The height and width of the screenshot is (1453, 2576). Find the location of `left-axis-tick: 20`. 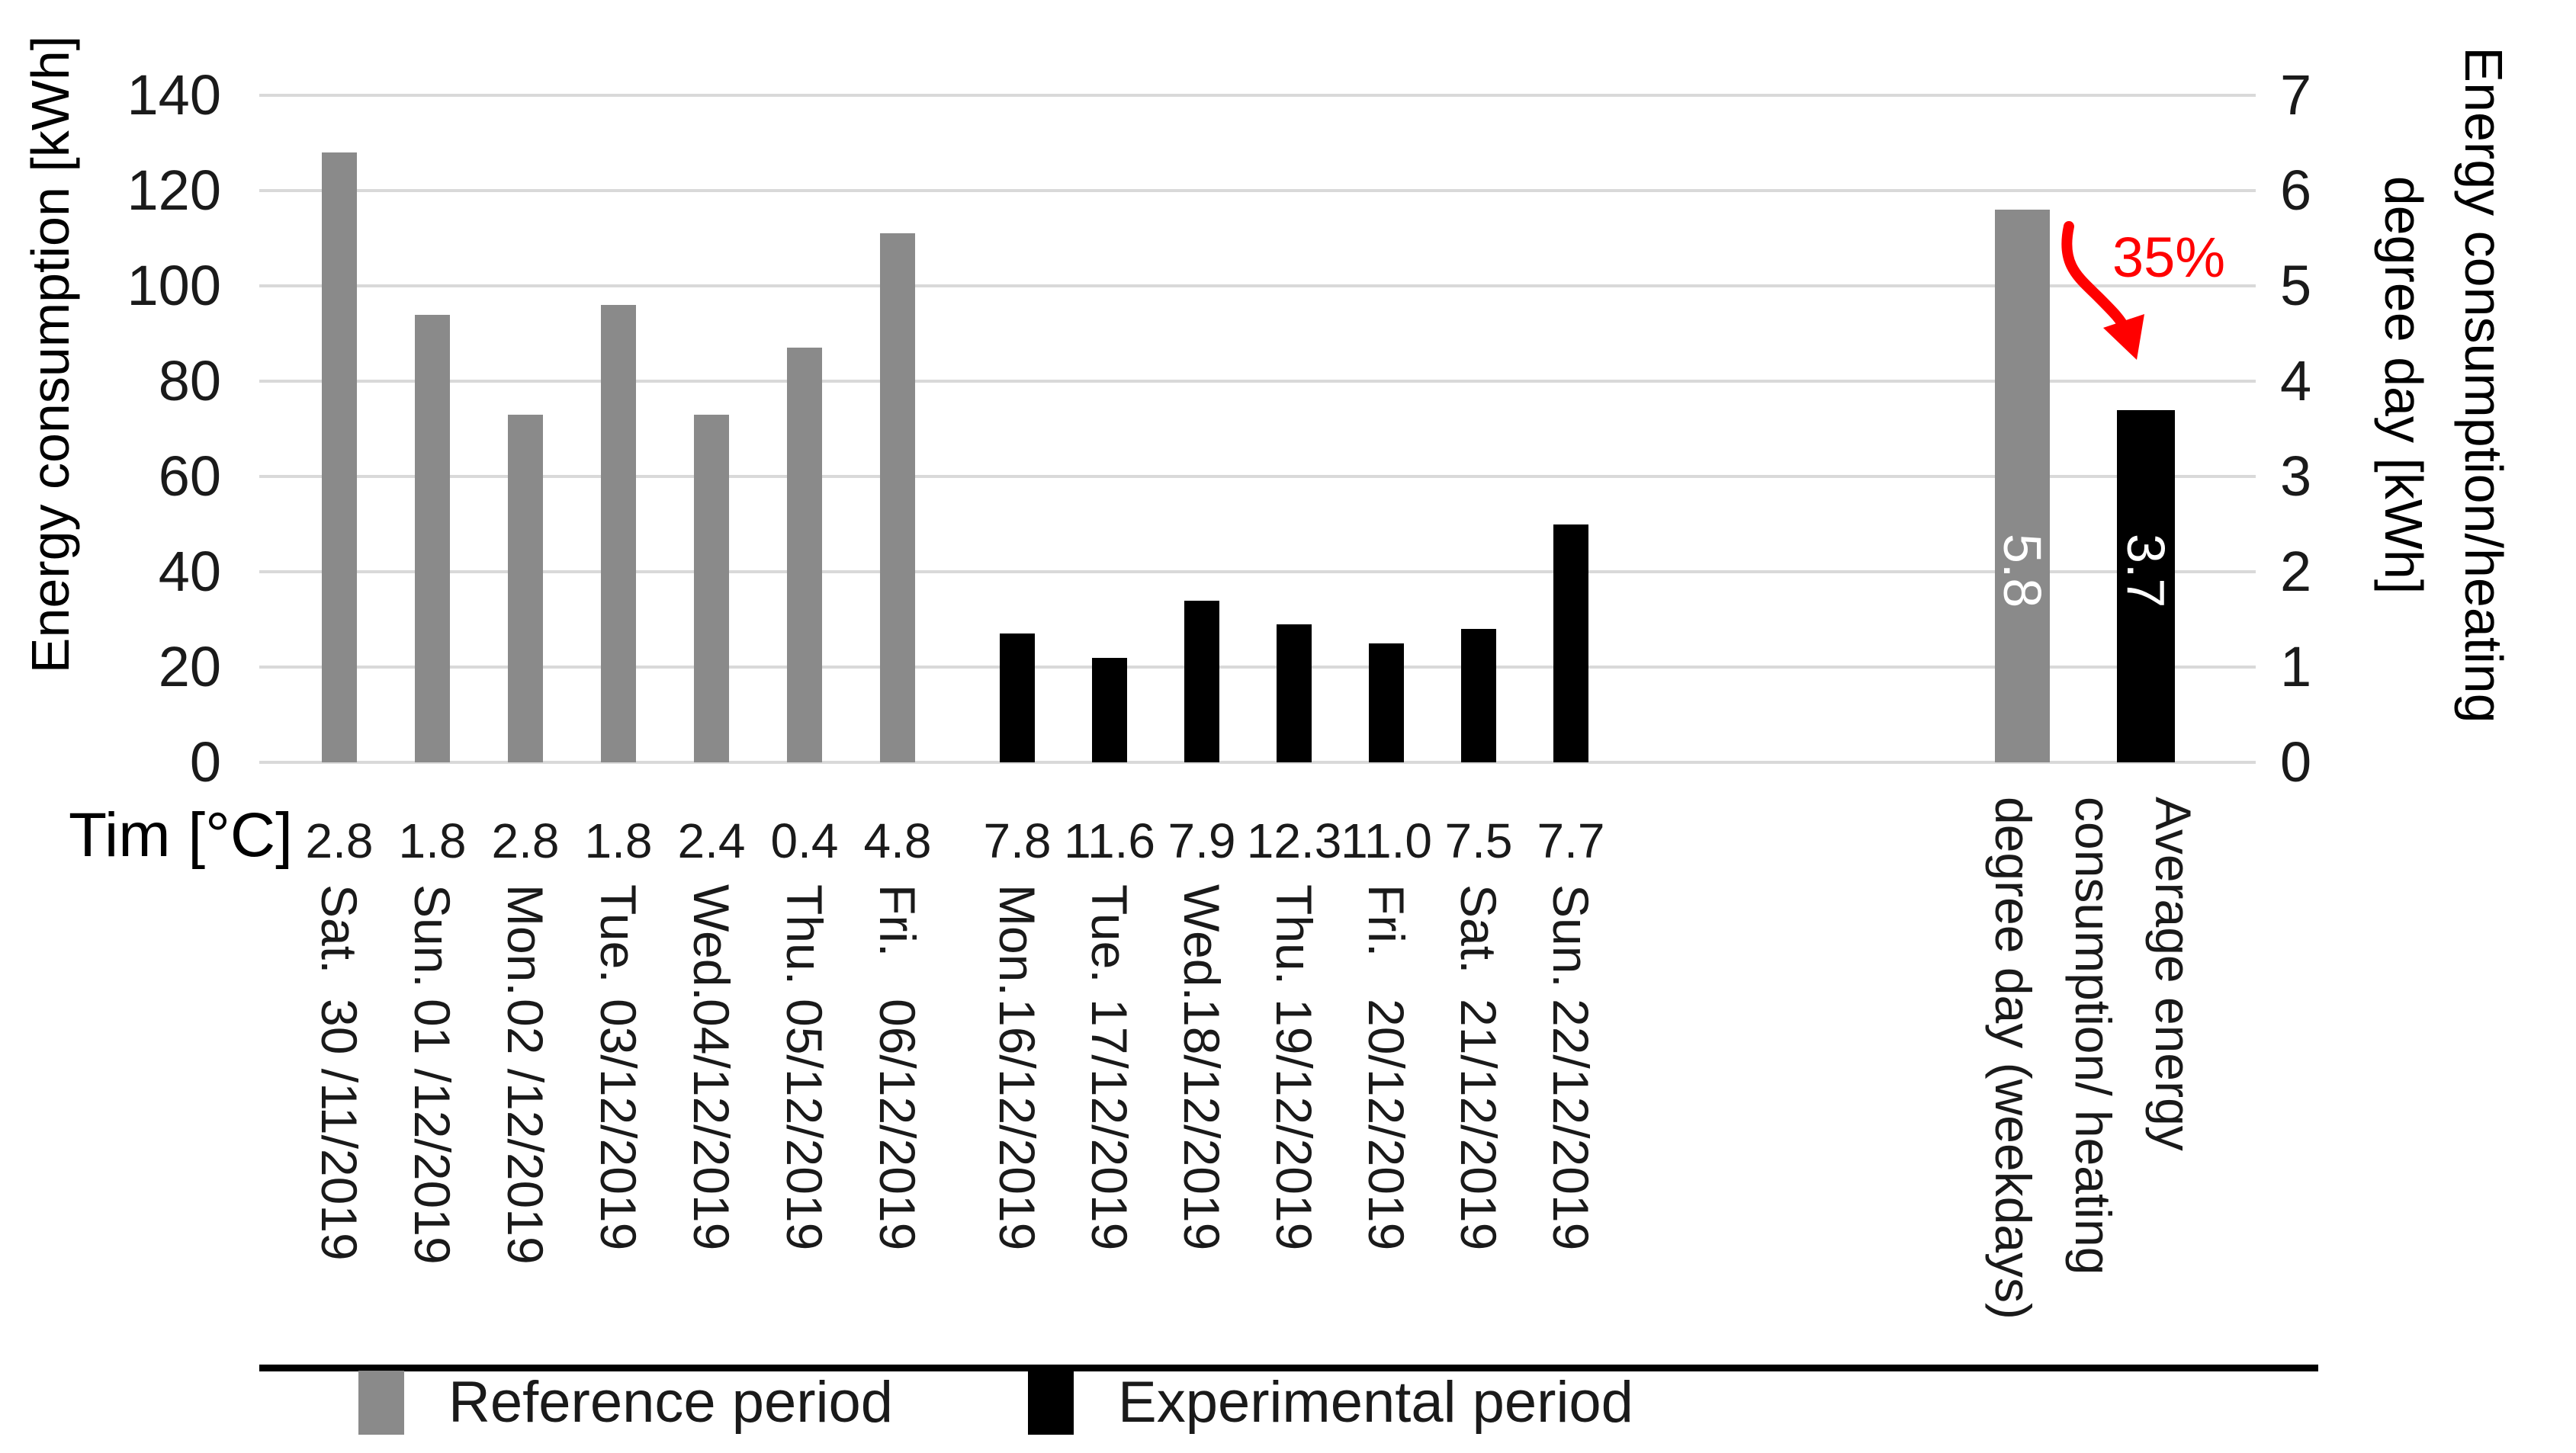

left-axis-tick: 20 is located at coordinates (189, 666).